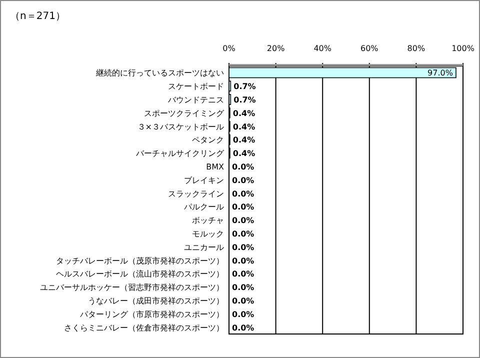  Describe the element at coordinates (196, 193) in the screenshot. I see `y-tick-label: スラックライン` at that location.